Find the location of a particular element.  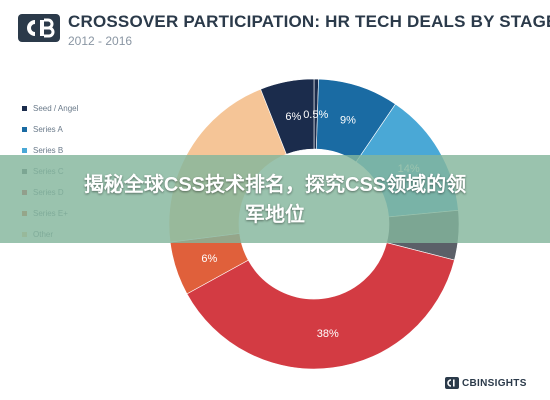

legend-item-series-b: Series B is located at coordinates (50, 150).